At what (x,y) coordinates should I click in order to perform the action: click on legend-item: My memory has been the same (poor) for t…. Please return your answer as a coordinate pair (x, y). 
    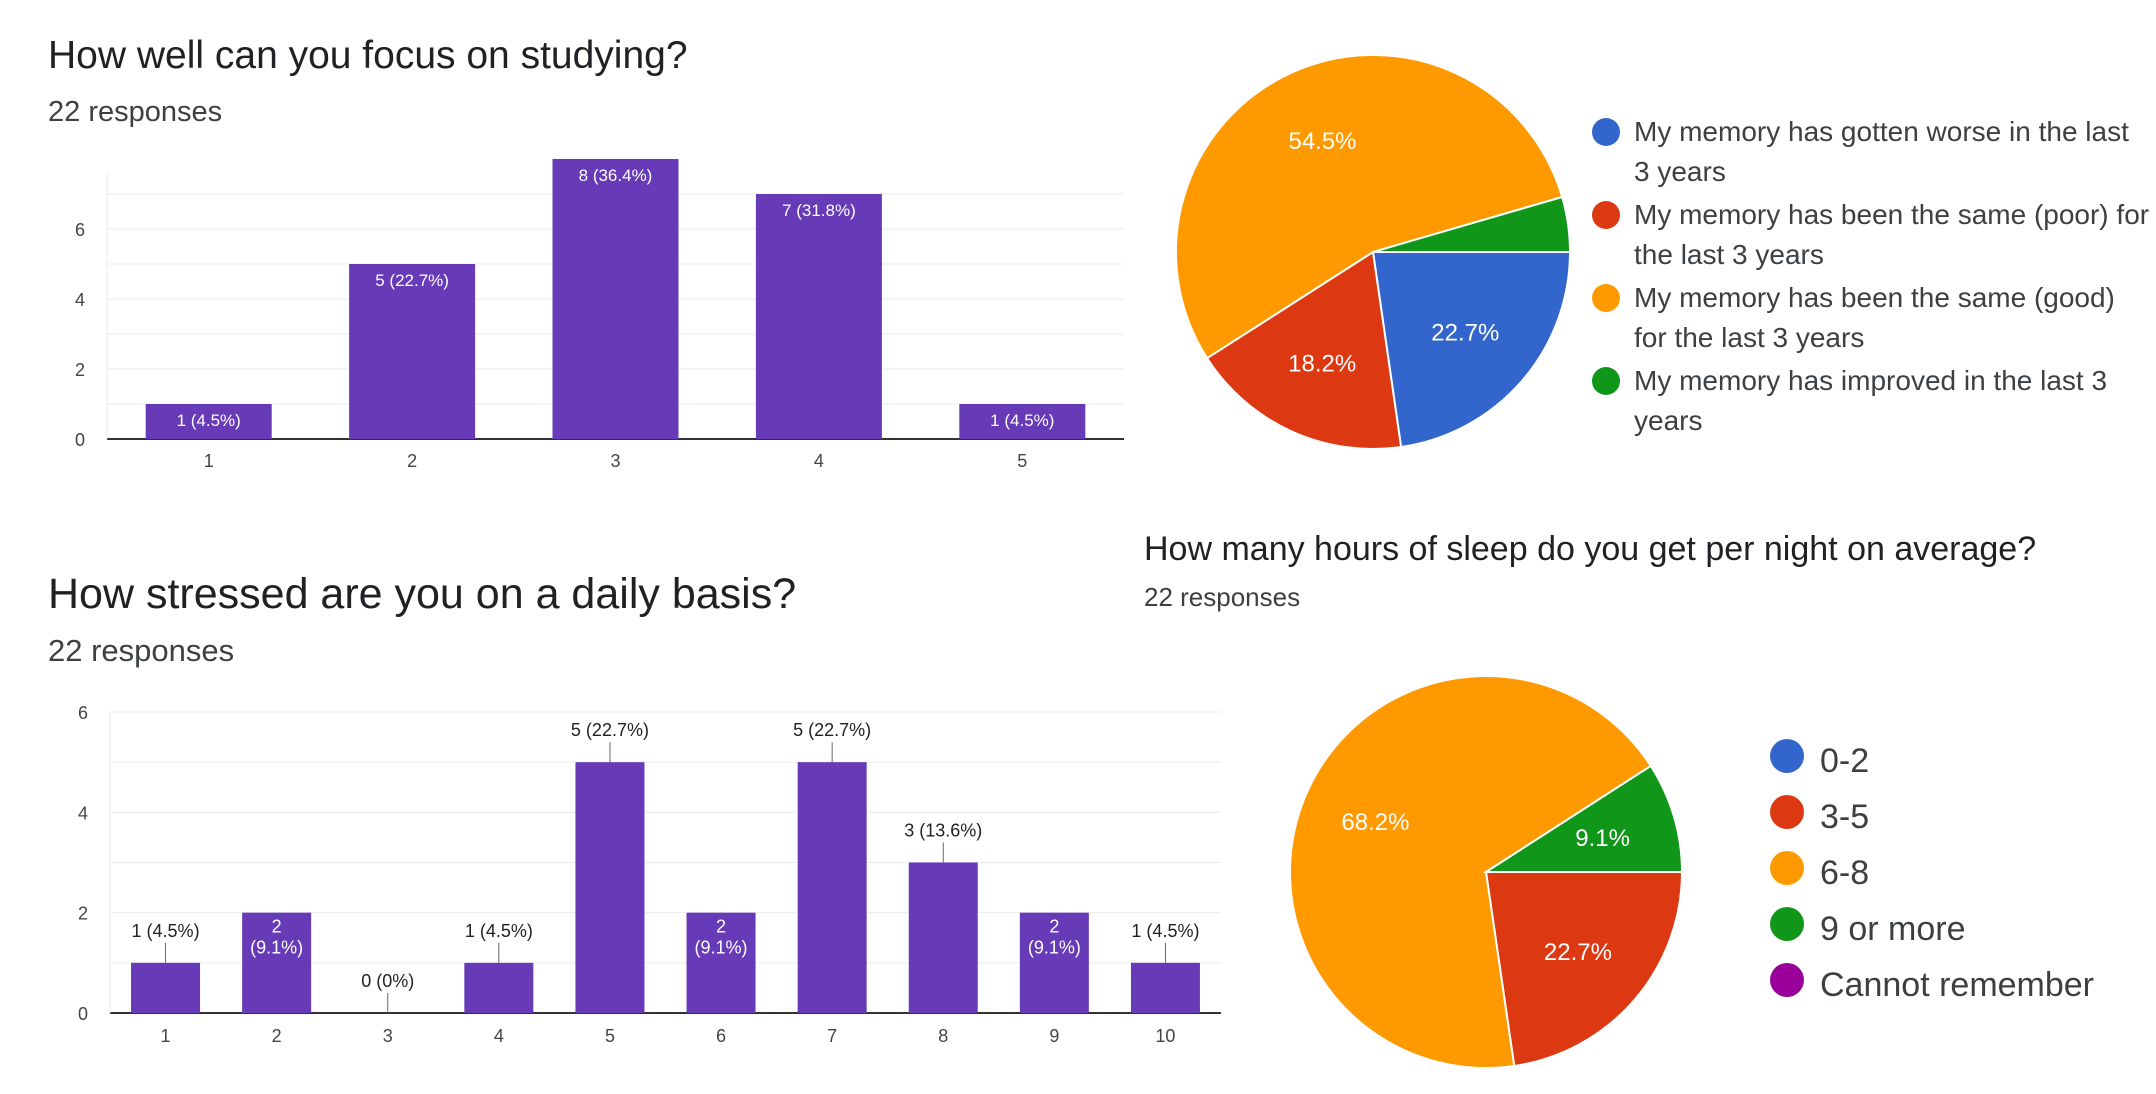
    Looking at the image, I should click on (1872, 235).